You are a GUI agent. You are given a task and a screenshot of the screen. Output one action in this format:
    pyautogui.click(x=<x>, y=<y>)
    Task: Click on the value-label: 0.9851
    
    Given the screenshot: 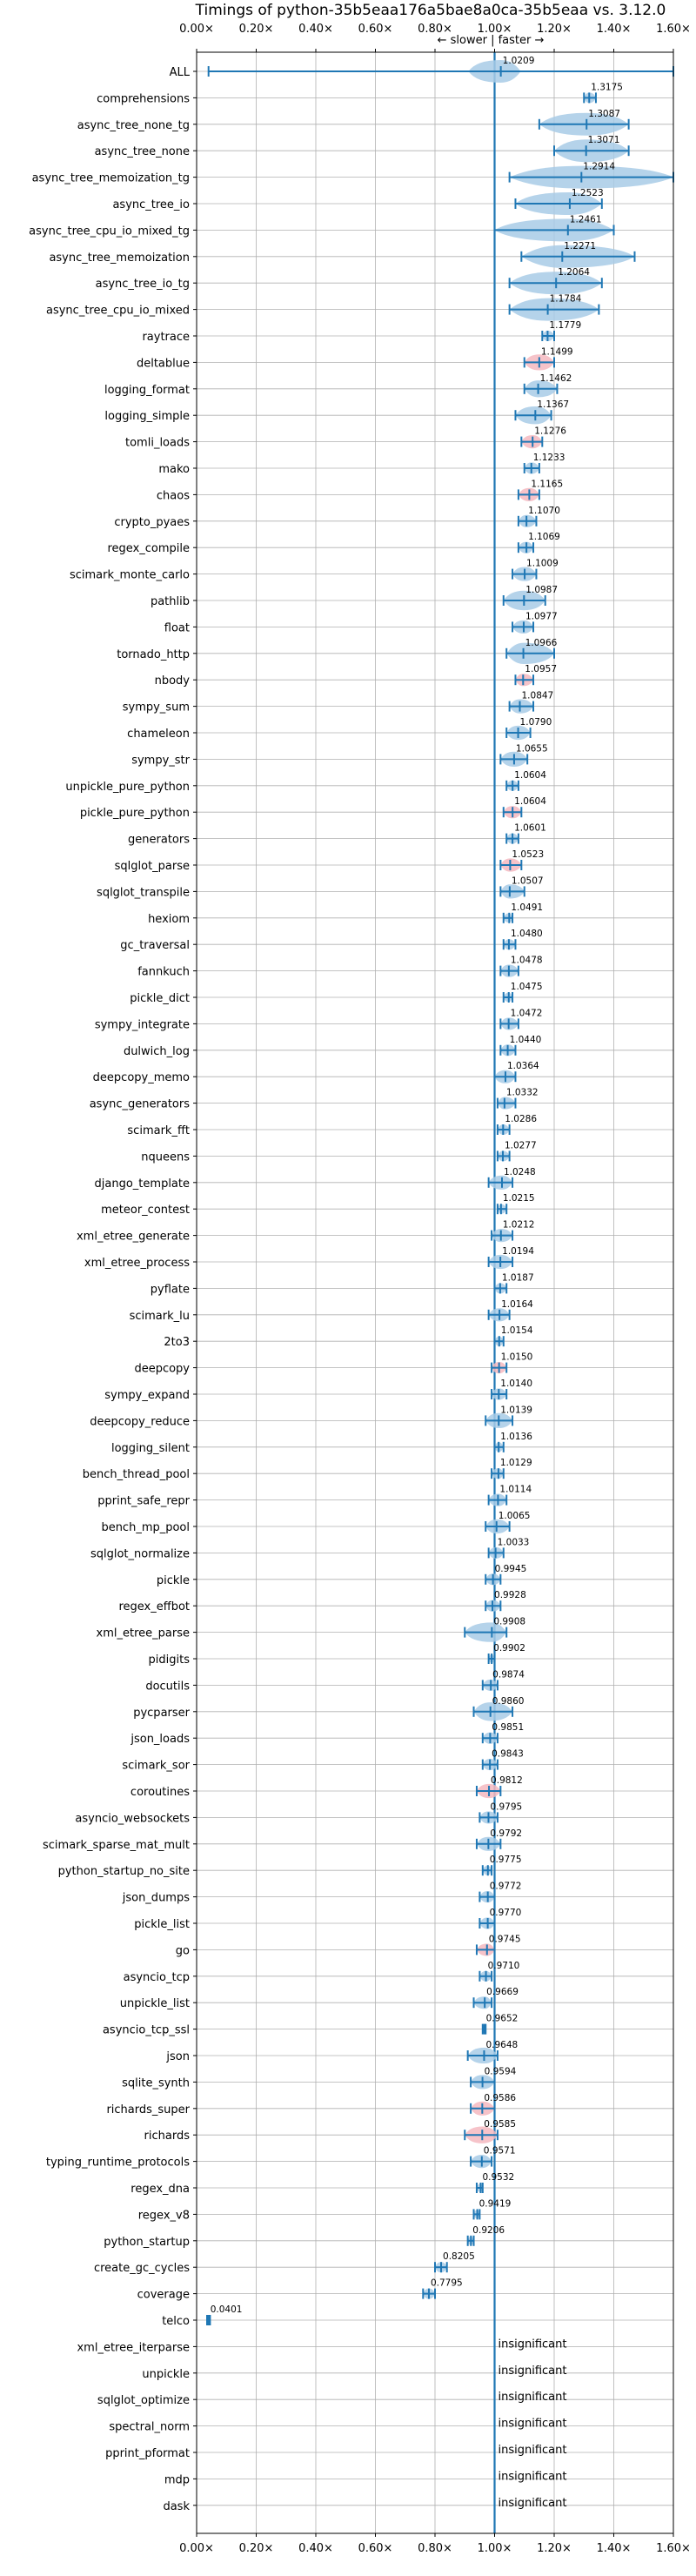 What is the action you would take?
    pyautogui.click(x=508, y=1727)
    